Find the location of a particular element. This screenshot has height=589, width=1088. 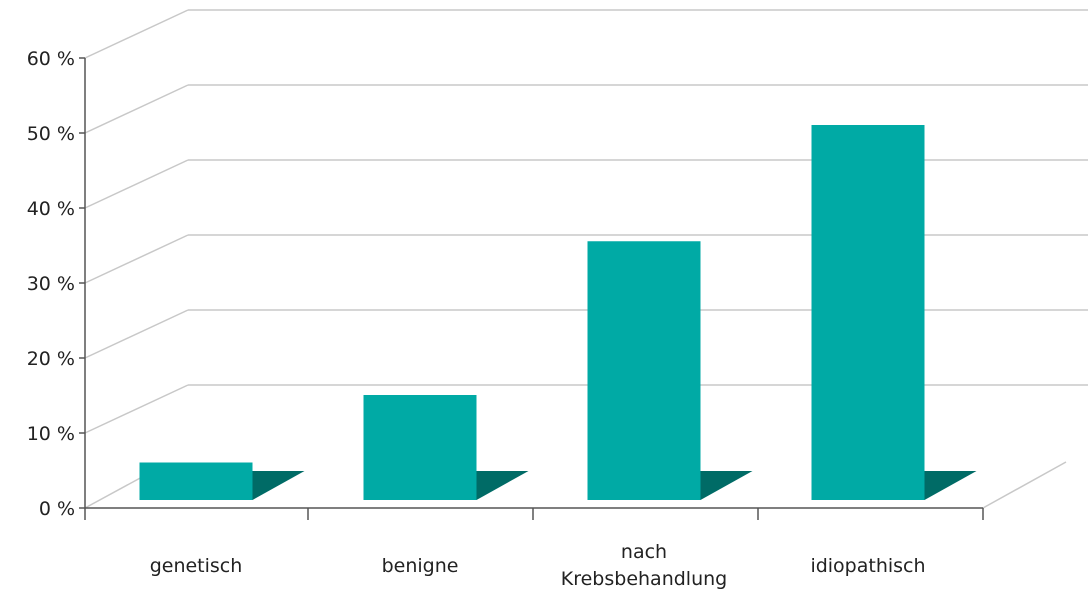

y-tick-label: 30 % is located at coordinates (51, 284).